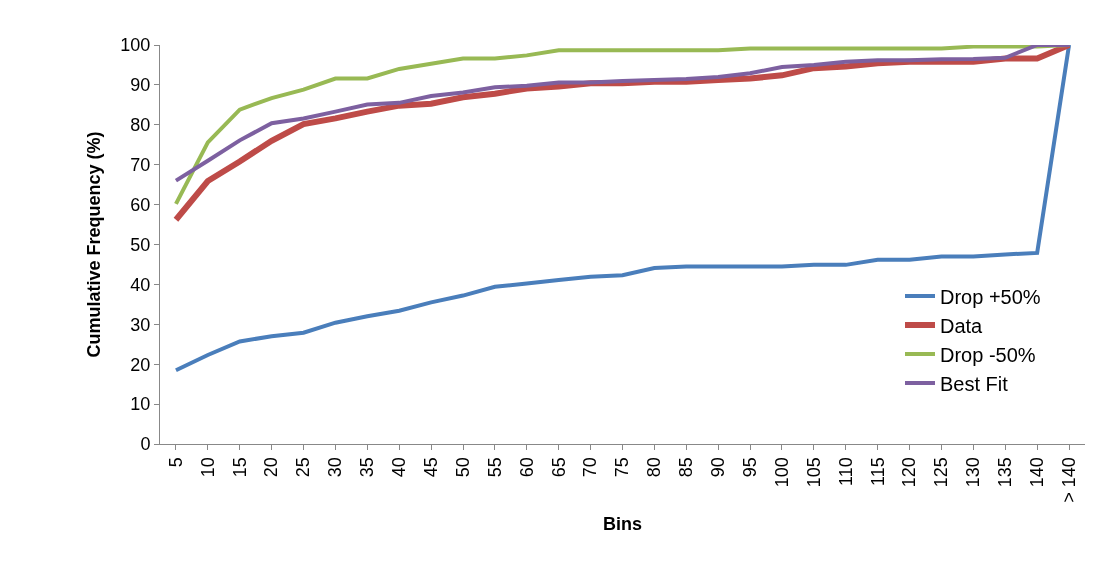 The height and width of the screenshot is (564, 1095). What do you see at coordinates (941, 472) in the screenshot?
I see `x-tick-label: 125` at bounding box center [941, 472].